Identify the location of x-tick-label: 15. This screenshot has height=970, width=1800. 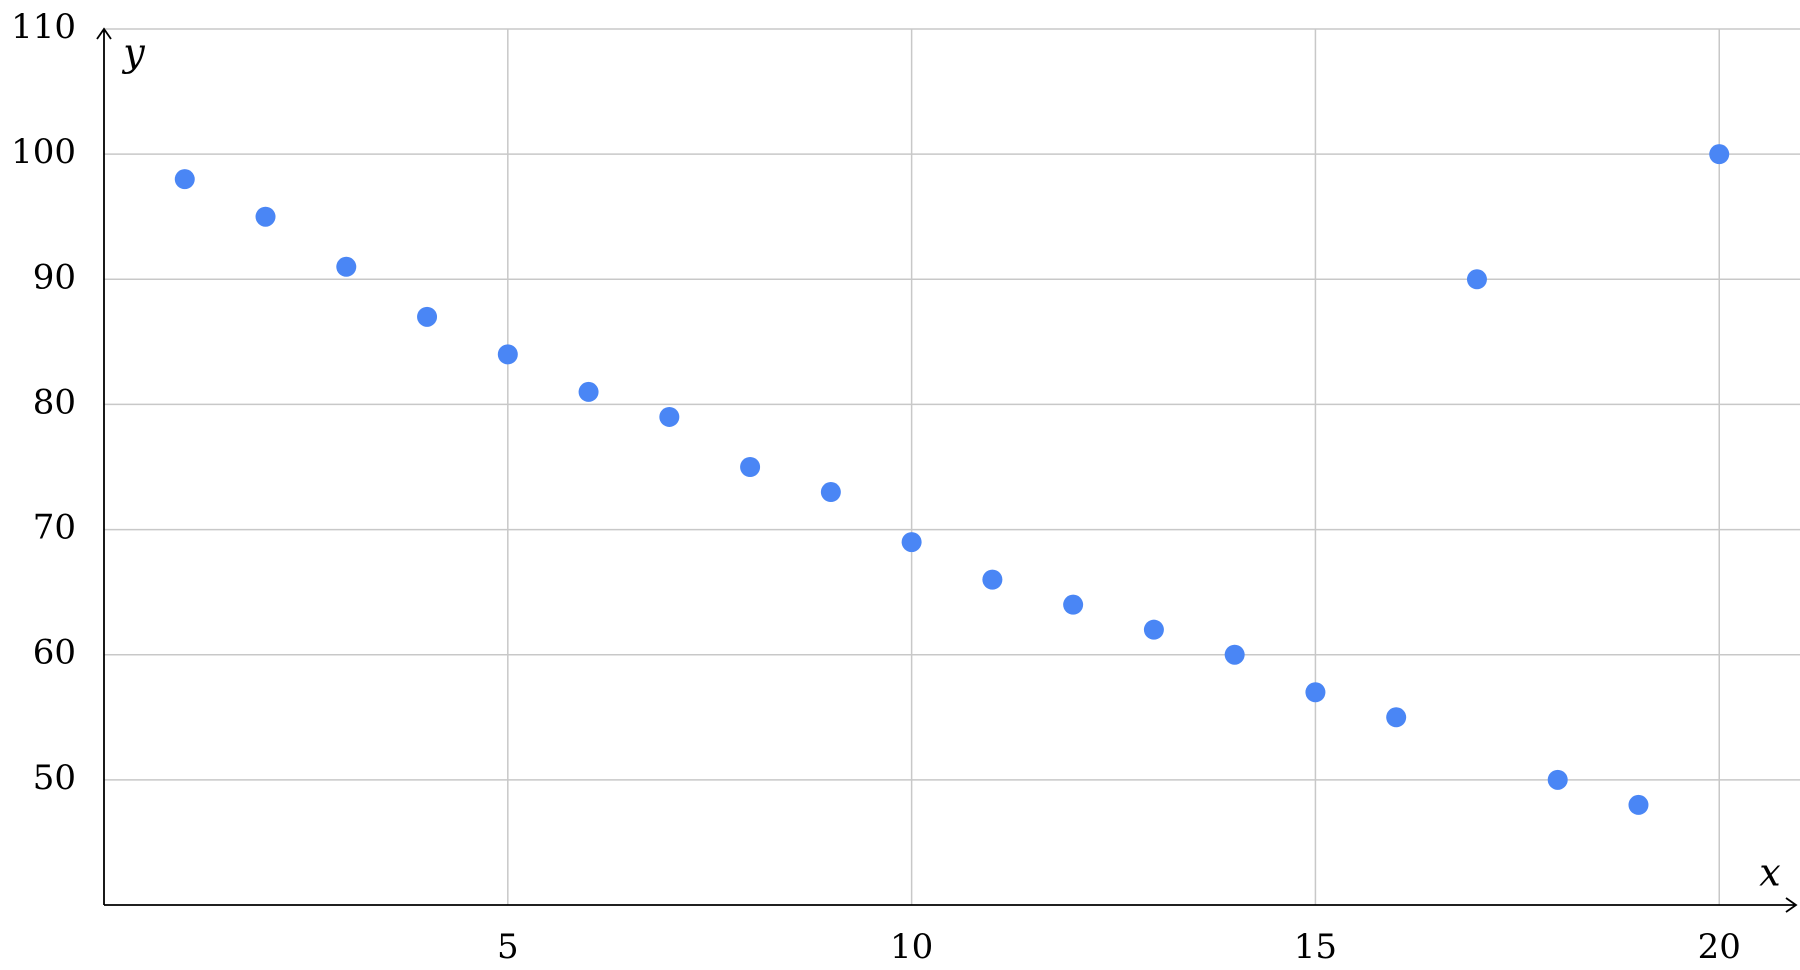
(1315, 947).